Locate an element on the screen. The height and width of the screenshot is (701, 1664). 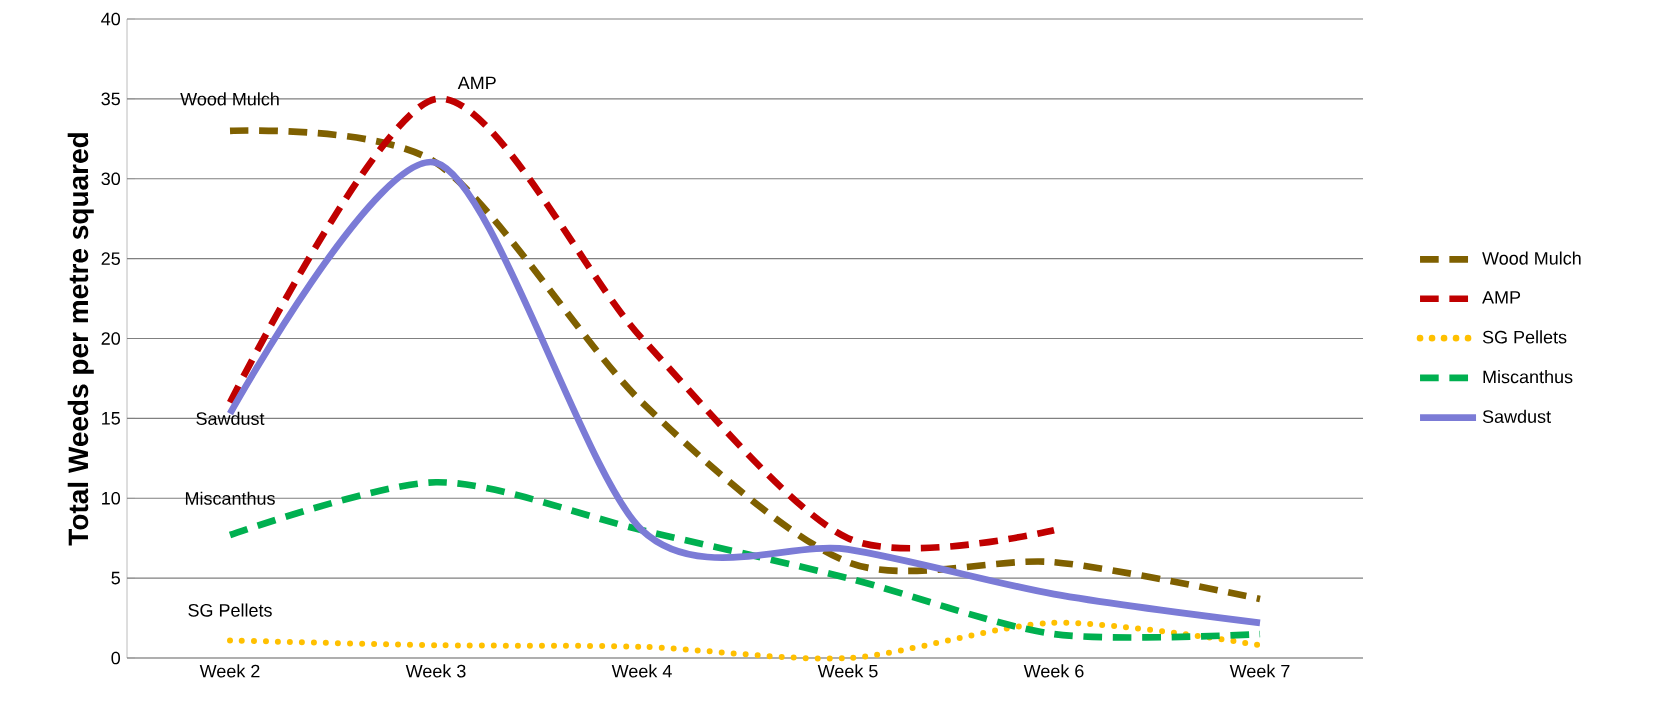
y-tick-label: 15 is located at coordinates (111, 418).